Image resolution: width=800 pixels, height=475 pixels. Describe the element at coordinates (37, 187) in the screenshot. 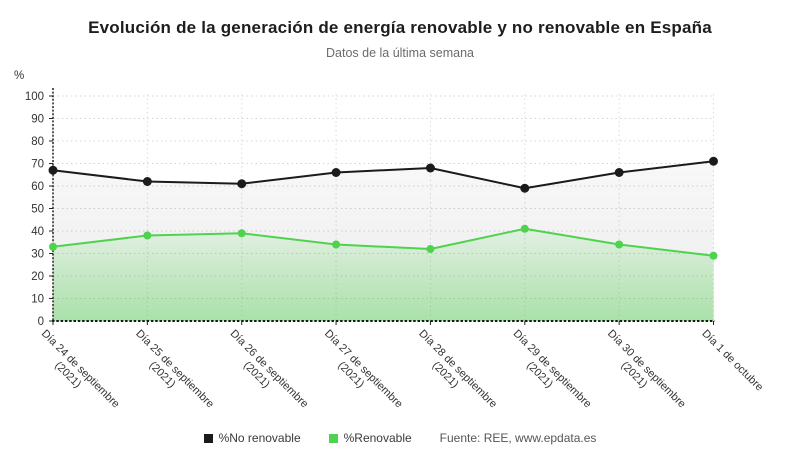

I see `y-tick-label: 60` at that location.